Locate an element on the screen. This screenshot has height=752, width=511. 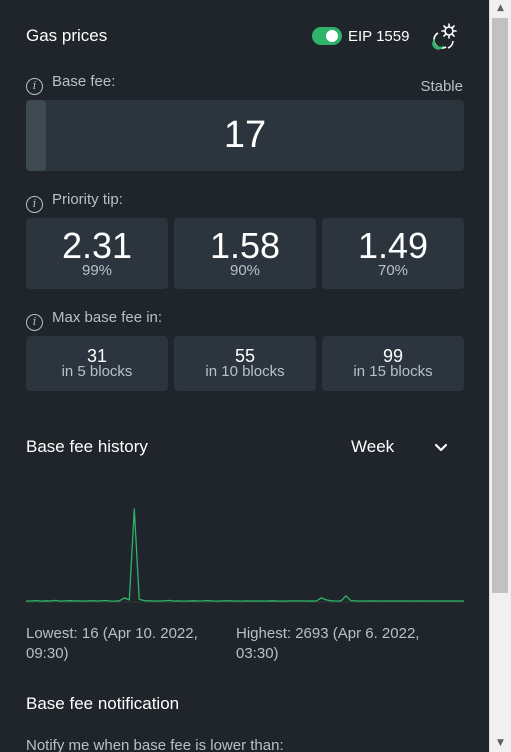
priority-tip-value: 1.49 is located at coordinates (393, 245).